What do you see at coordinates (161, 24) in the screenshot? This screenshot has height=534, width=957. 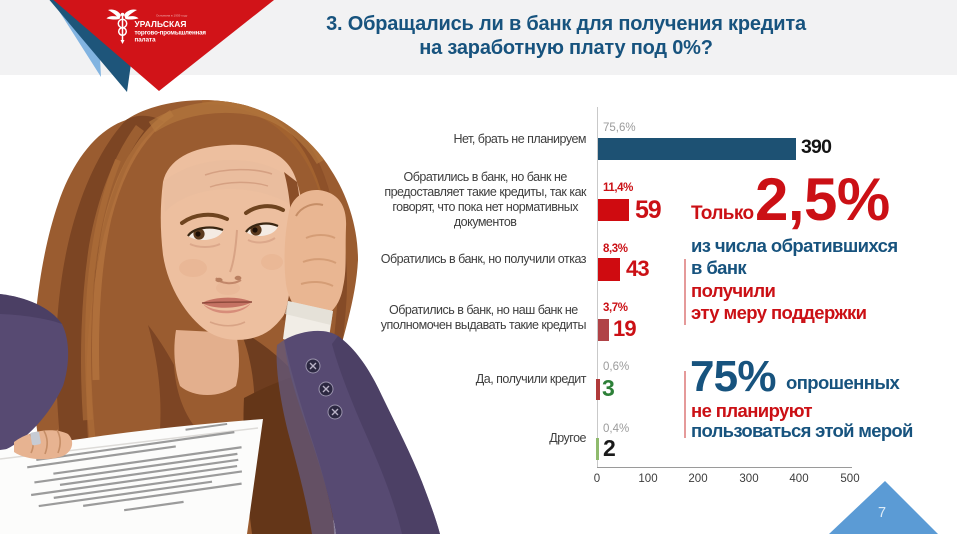 I see `svg-text: УРАЛЬСКАЯ` at bounding box center [161, 24].